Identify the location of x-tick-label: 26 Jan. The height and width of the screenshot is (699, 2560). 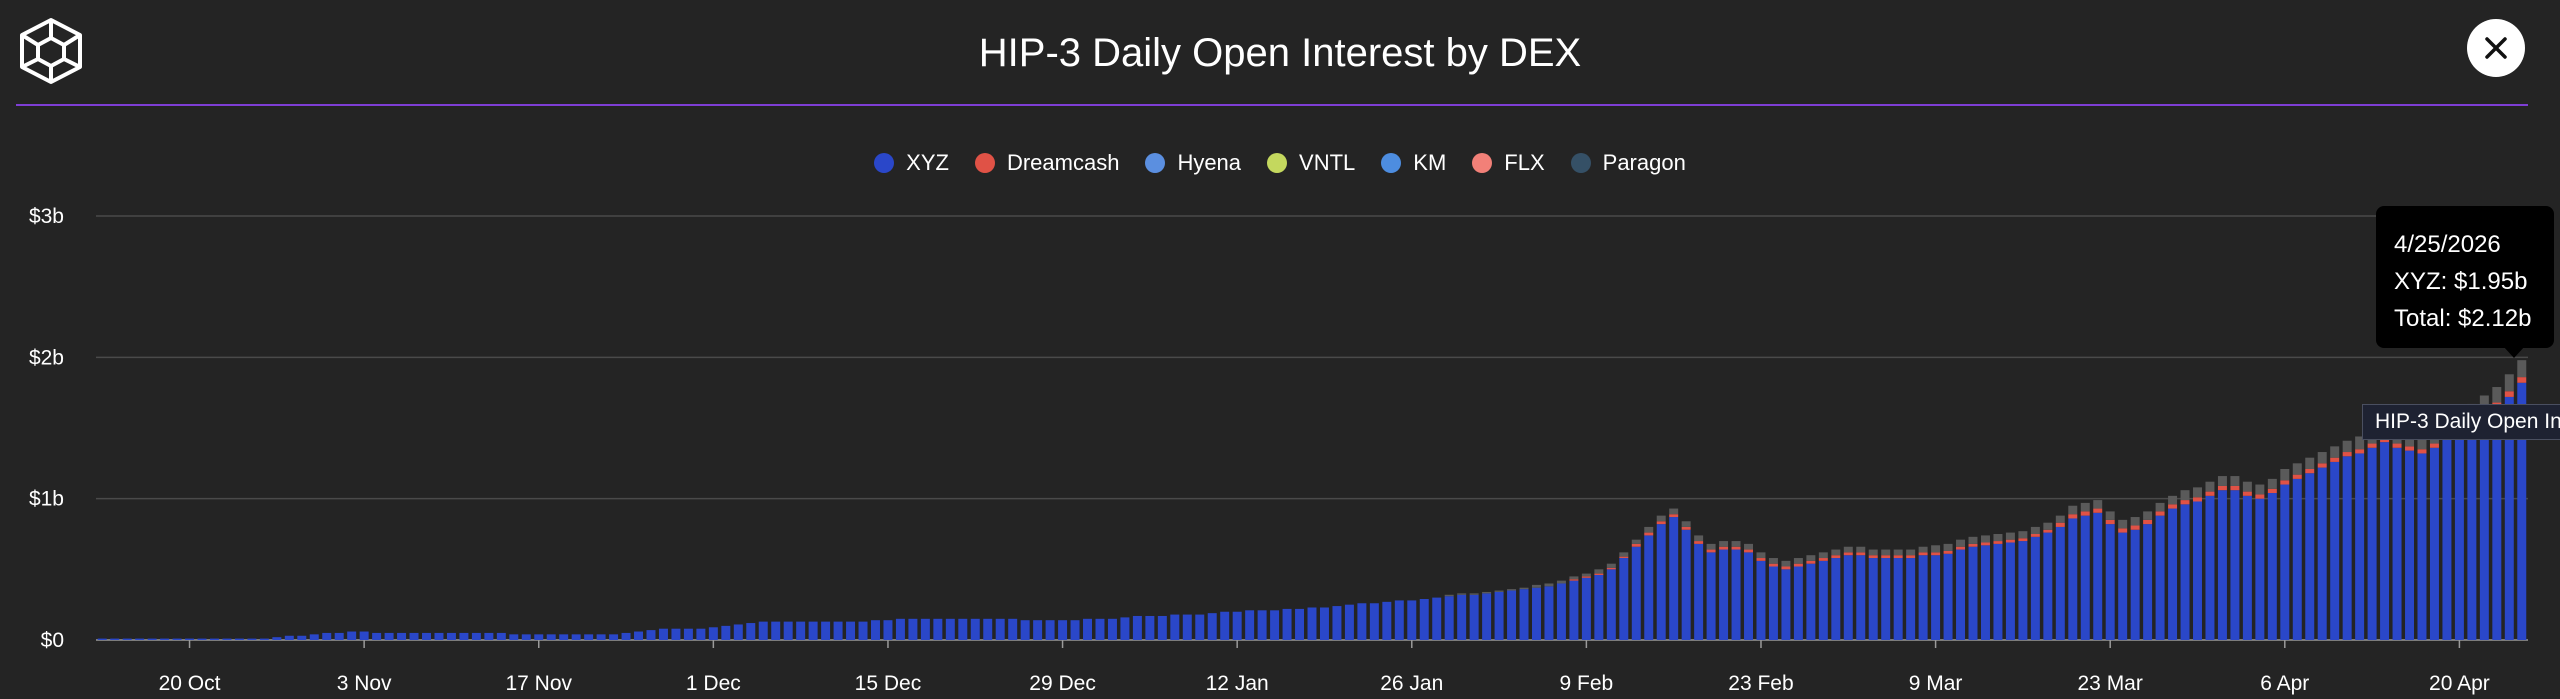
(1411, 683).